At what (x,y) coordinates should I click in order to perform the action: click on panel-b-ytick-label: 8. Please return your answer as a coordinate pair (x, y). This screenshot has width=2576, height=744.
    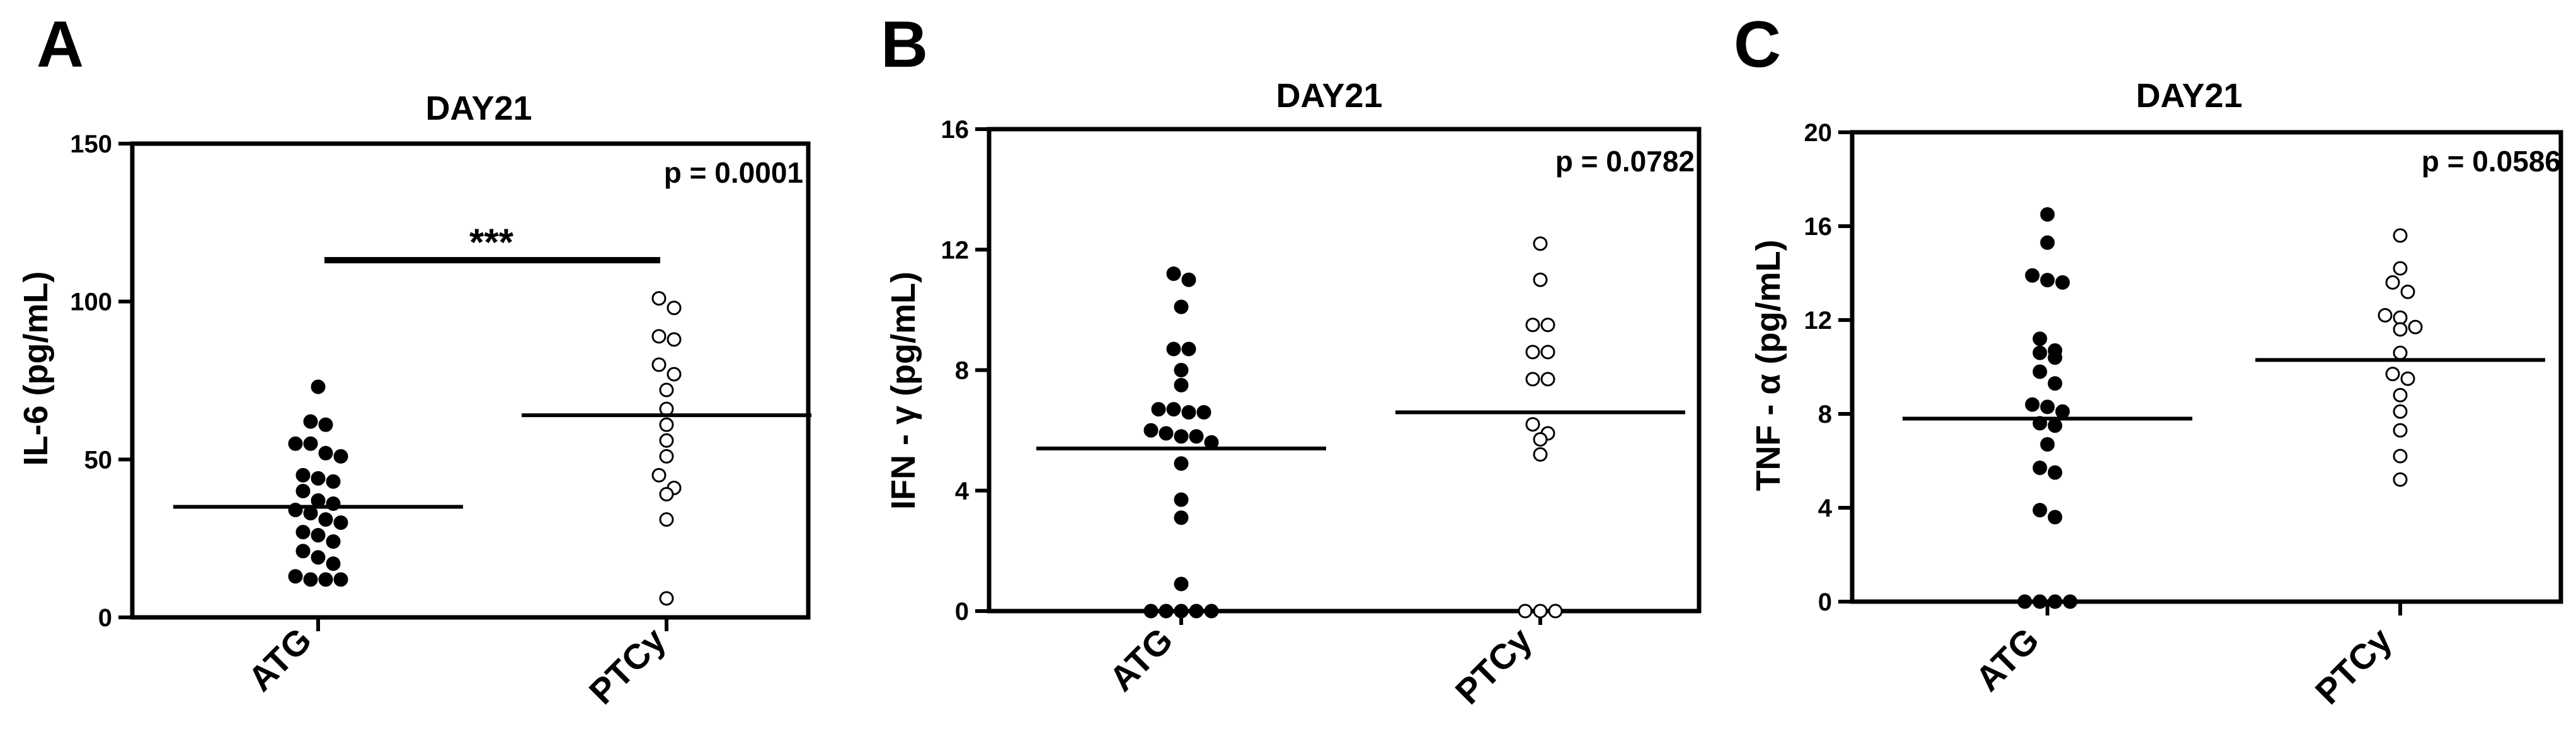
    Looking at the image, I should click on (962, 371).